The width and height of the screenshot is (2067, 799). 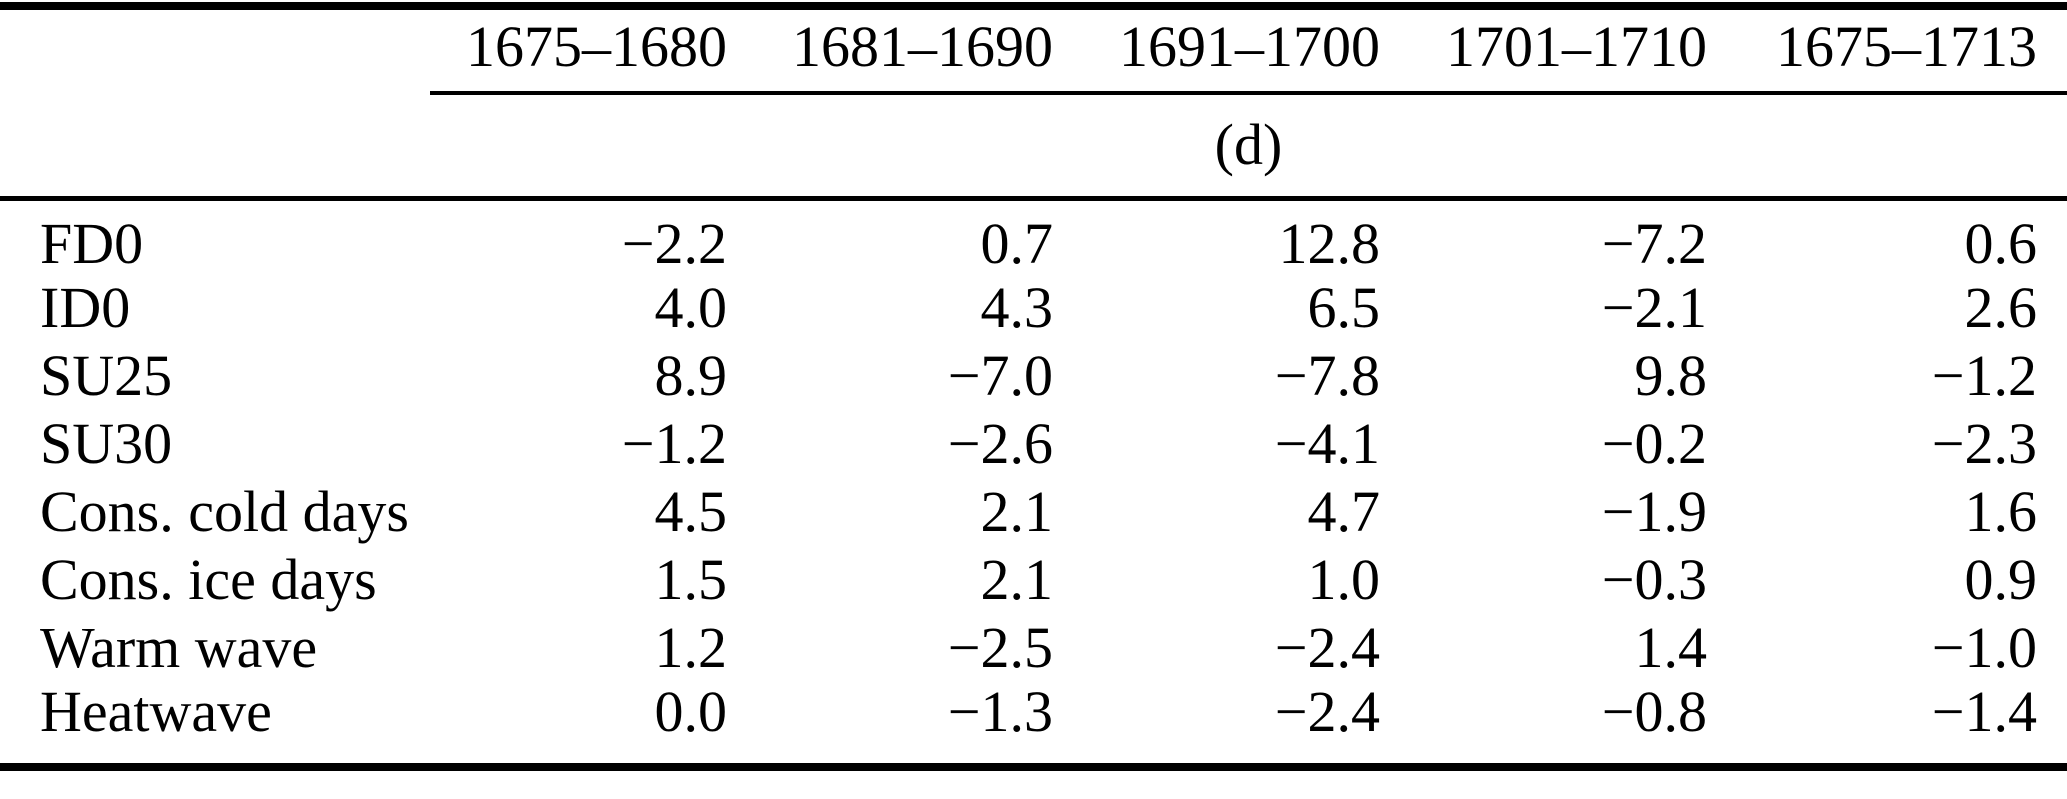 What do you see at coordinates (2001, 511) in the screenshot?
I see `cell-value: 1.6` at bounding box center [2001, 511].